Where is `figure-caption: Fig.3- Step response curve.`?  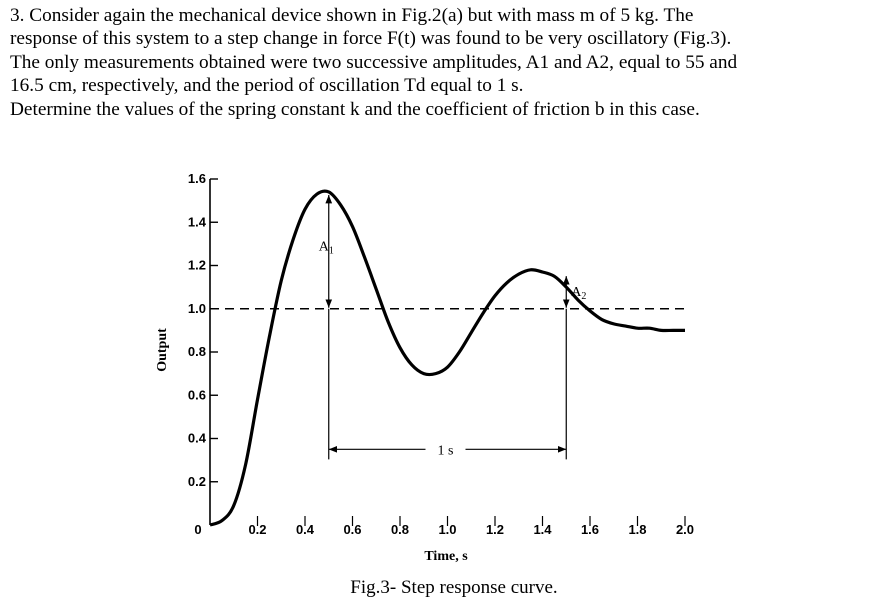 figure-caption: Fig.3- Step response curve. is located at coordinates (453, 587).